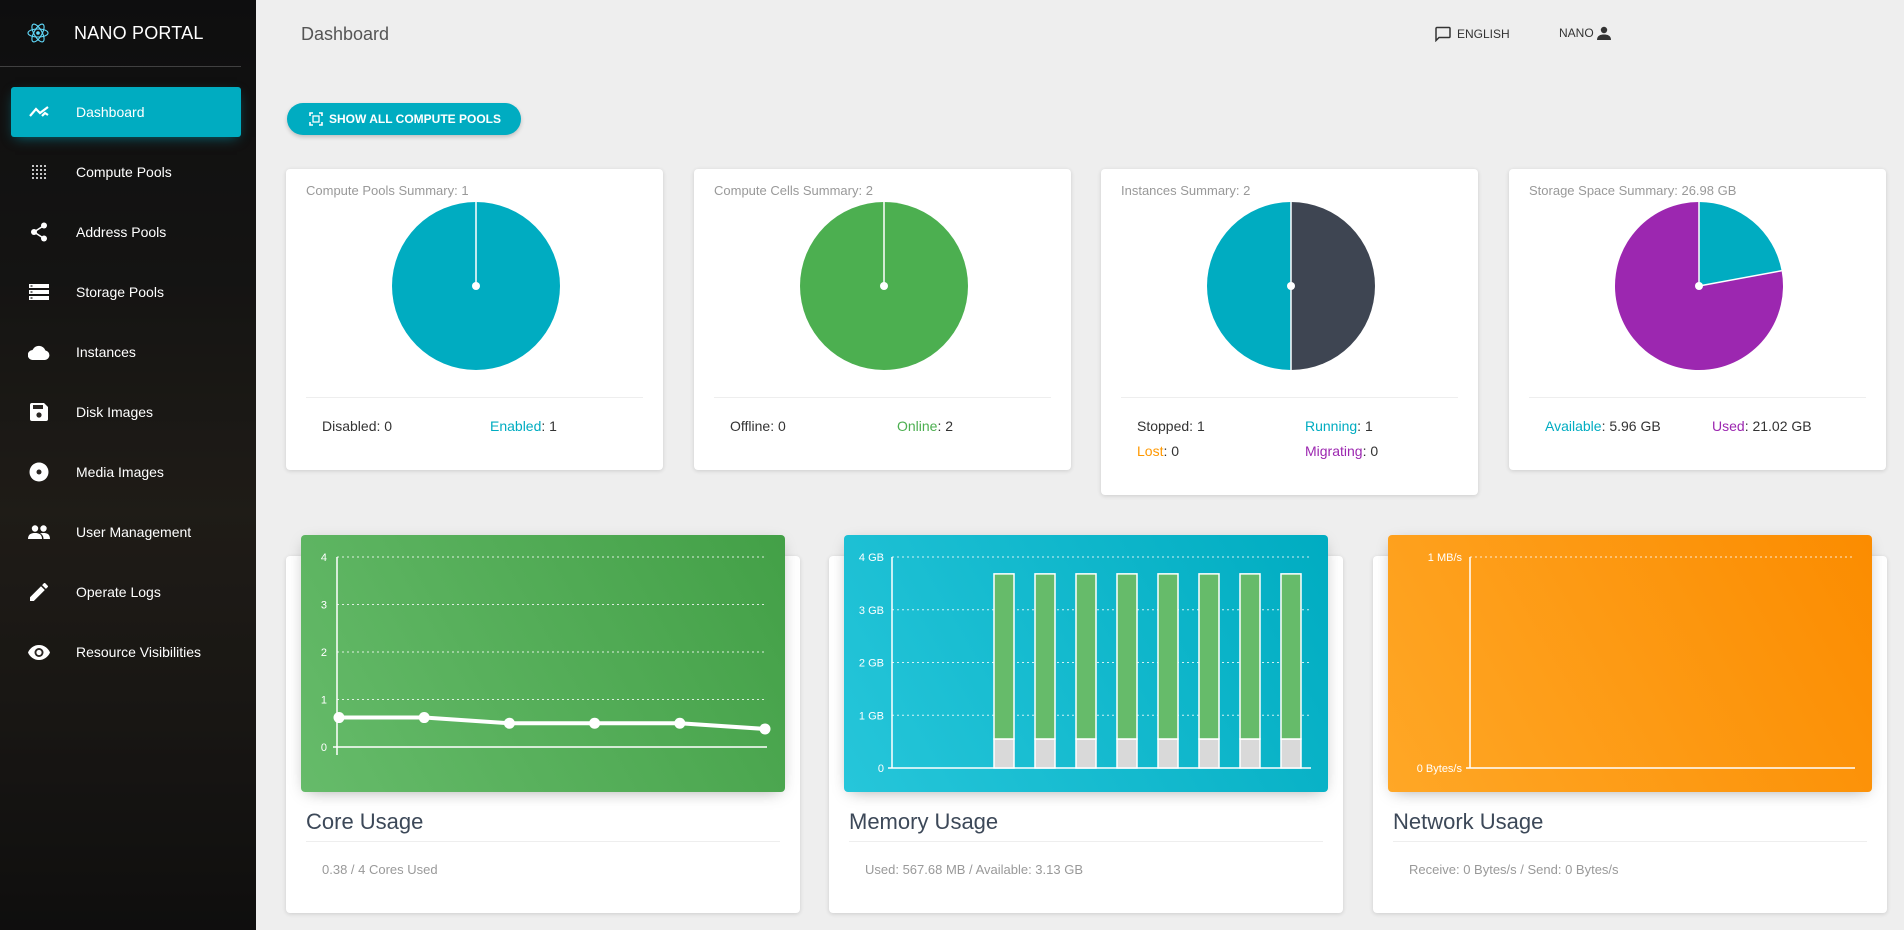  I want to click on compute-cells-pie-chart, so click(884, 286).